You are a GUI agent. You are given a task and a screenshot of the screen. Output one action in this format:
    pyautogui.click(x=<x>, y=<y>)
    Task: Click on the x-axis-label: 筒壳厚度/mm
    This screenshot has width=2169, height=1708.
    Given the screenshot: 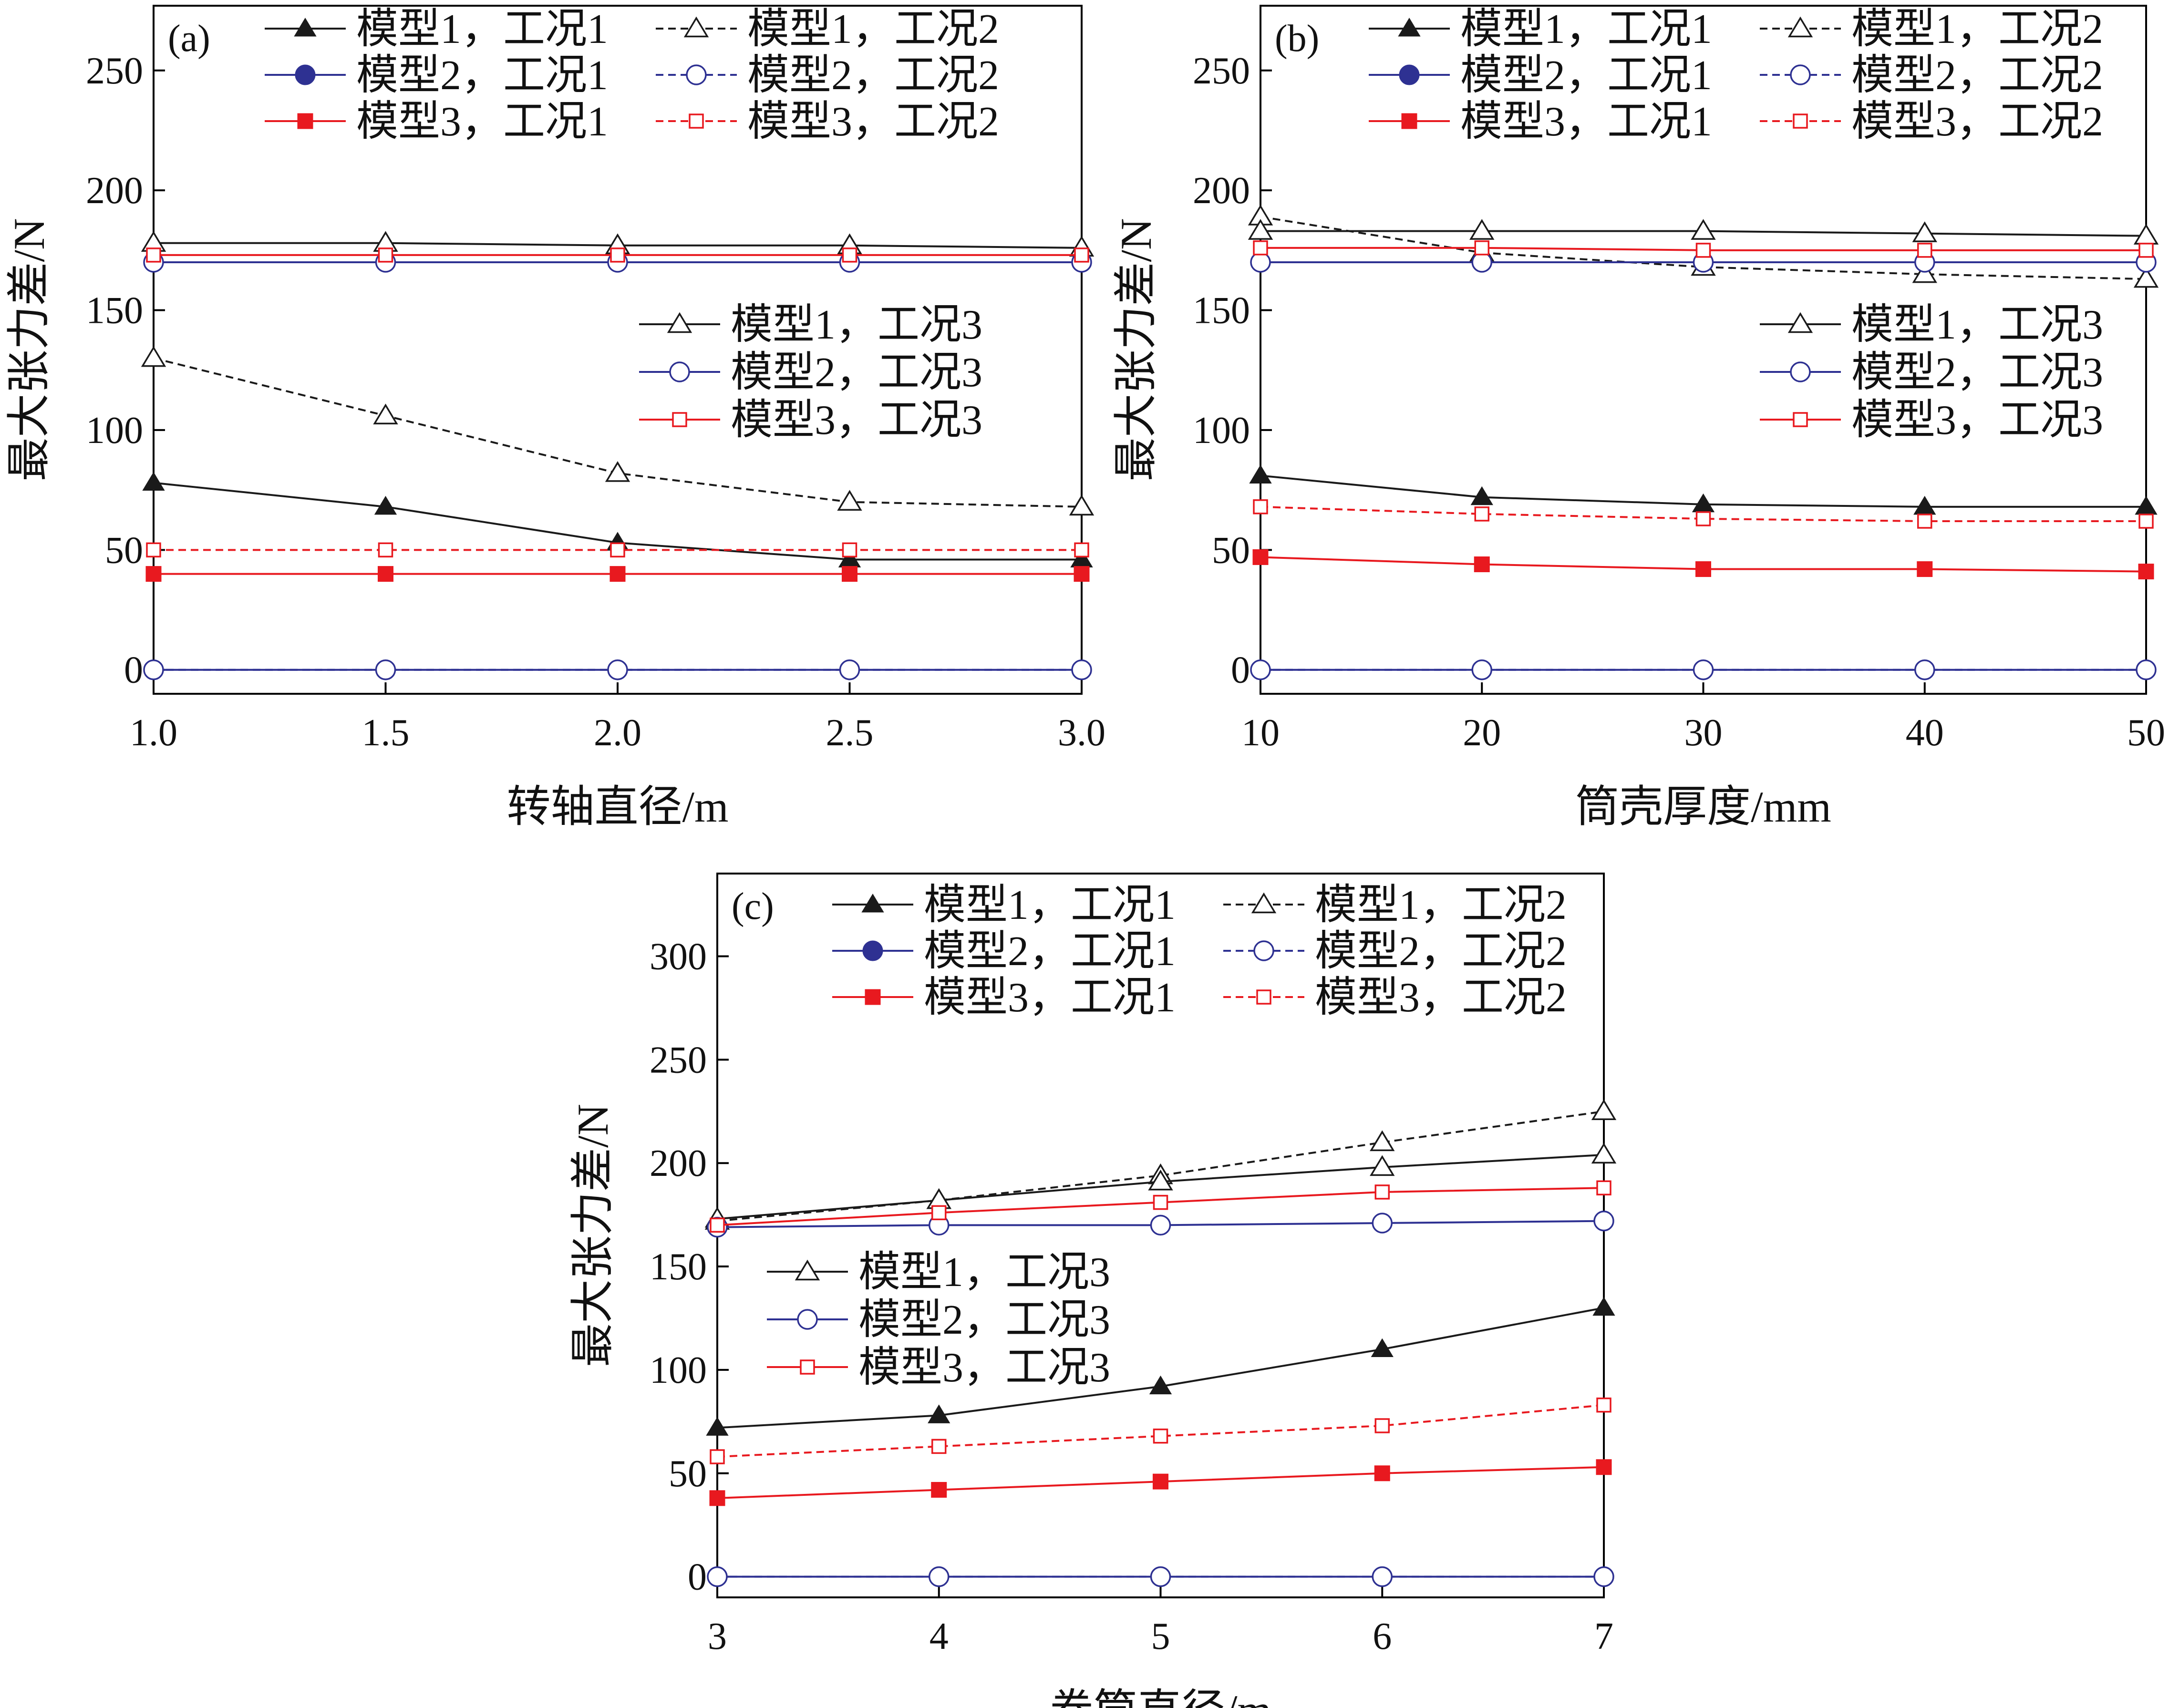 What is the action you would take?
    pyautogui.click(x=1703, y=806)
    